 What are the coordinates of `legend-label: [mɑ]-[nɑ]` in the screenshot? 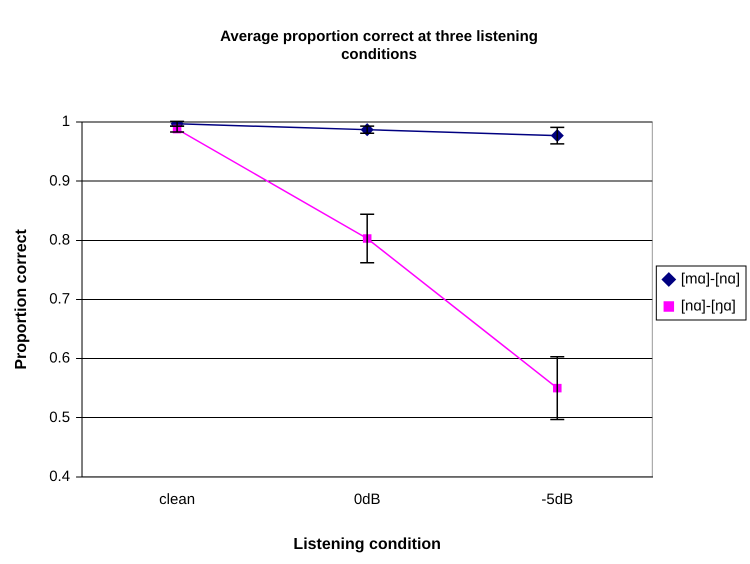 It's located at (710, 279).